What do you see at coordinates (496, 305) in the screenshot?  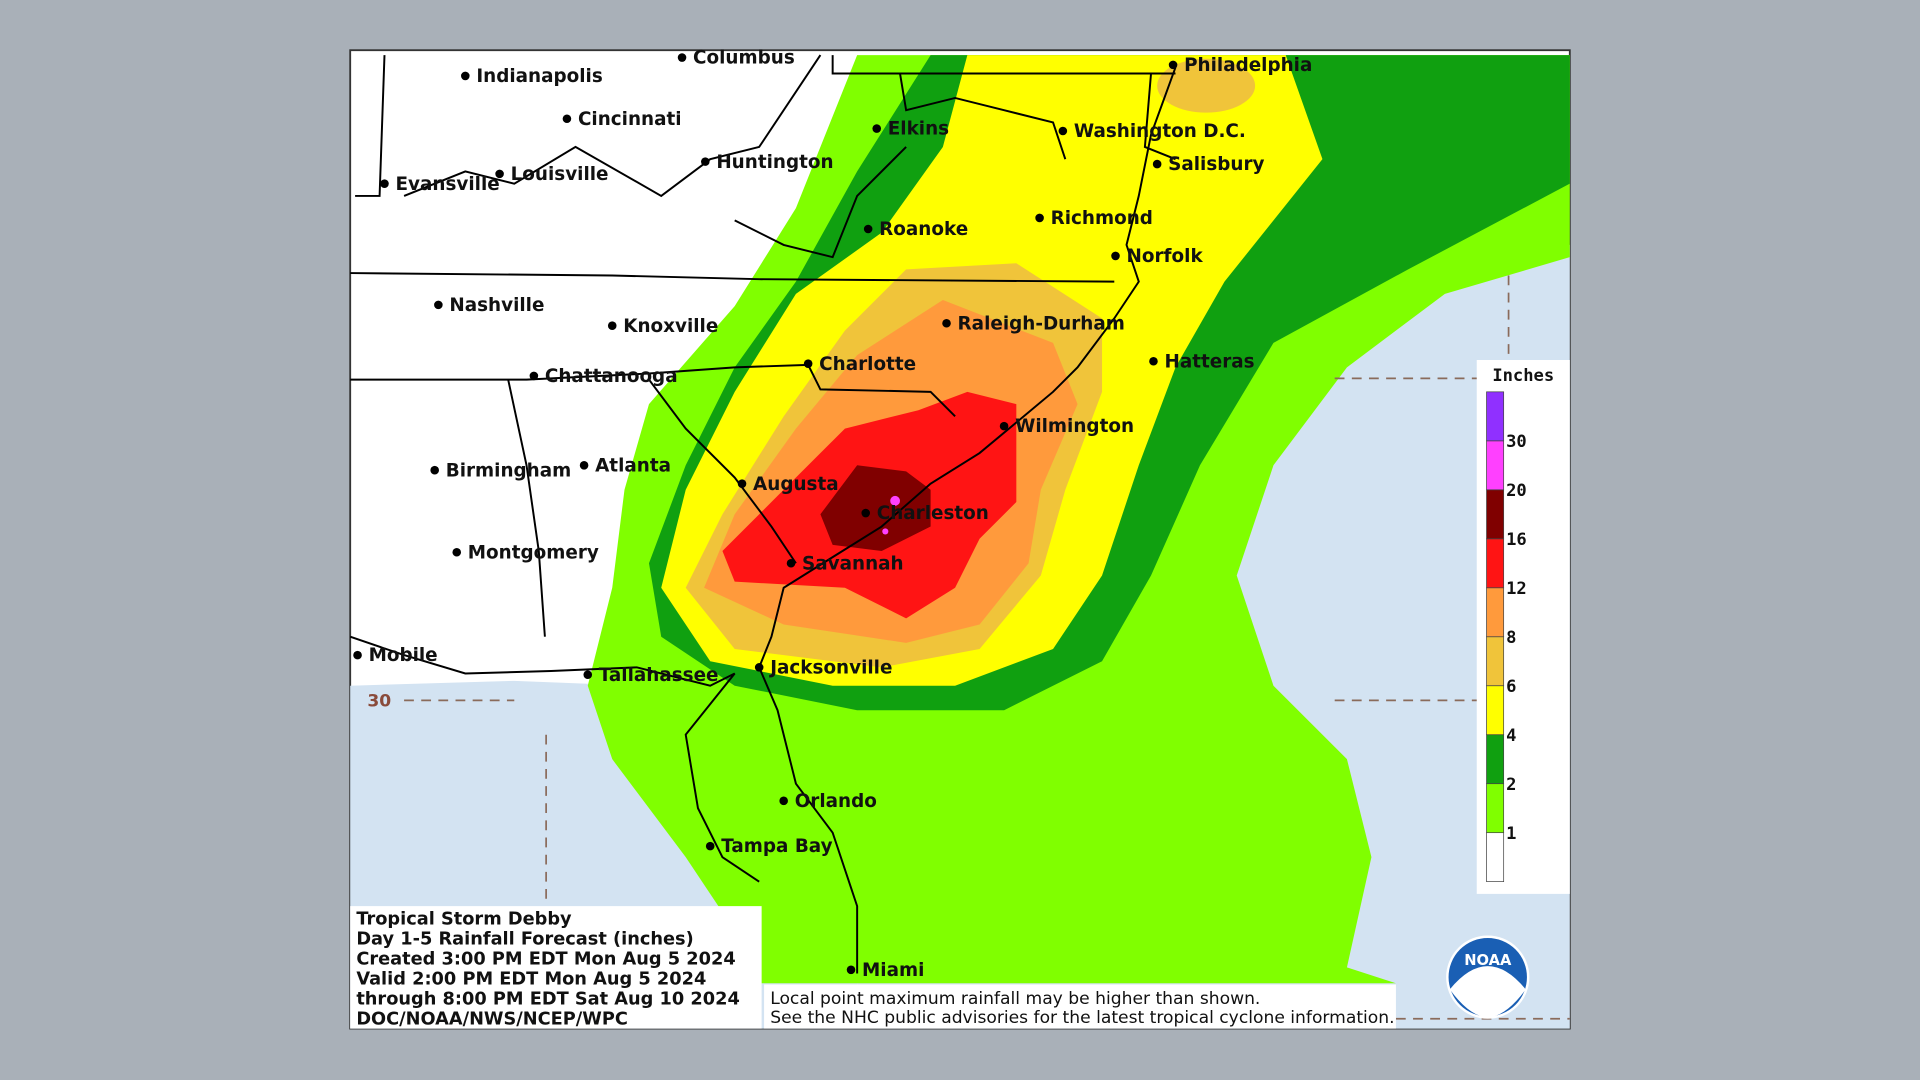 I see `city-label: Nashville` at bounding box center [496, 305].